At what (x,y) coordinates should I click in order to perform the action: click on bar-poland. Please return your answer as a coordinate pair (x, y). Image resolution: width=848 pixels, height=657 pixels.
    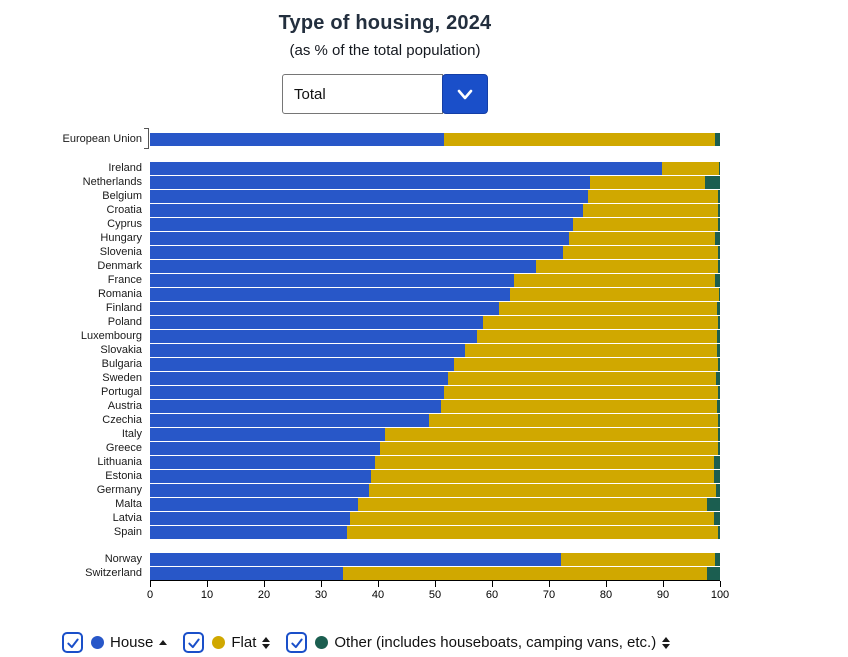
    Looking at the image, I should click on (435, 322).